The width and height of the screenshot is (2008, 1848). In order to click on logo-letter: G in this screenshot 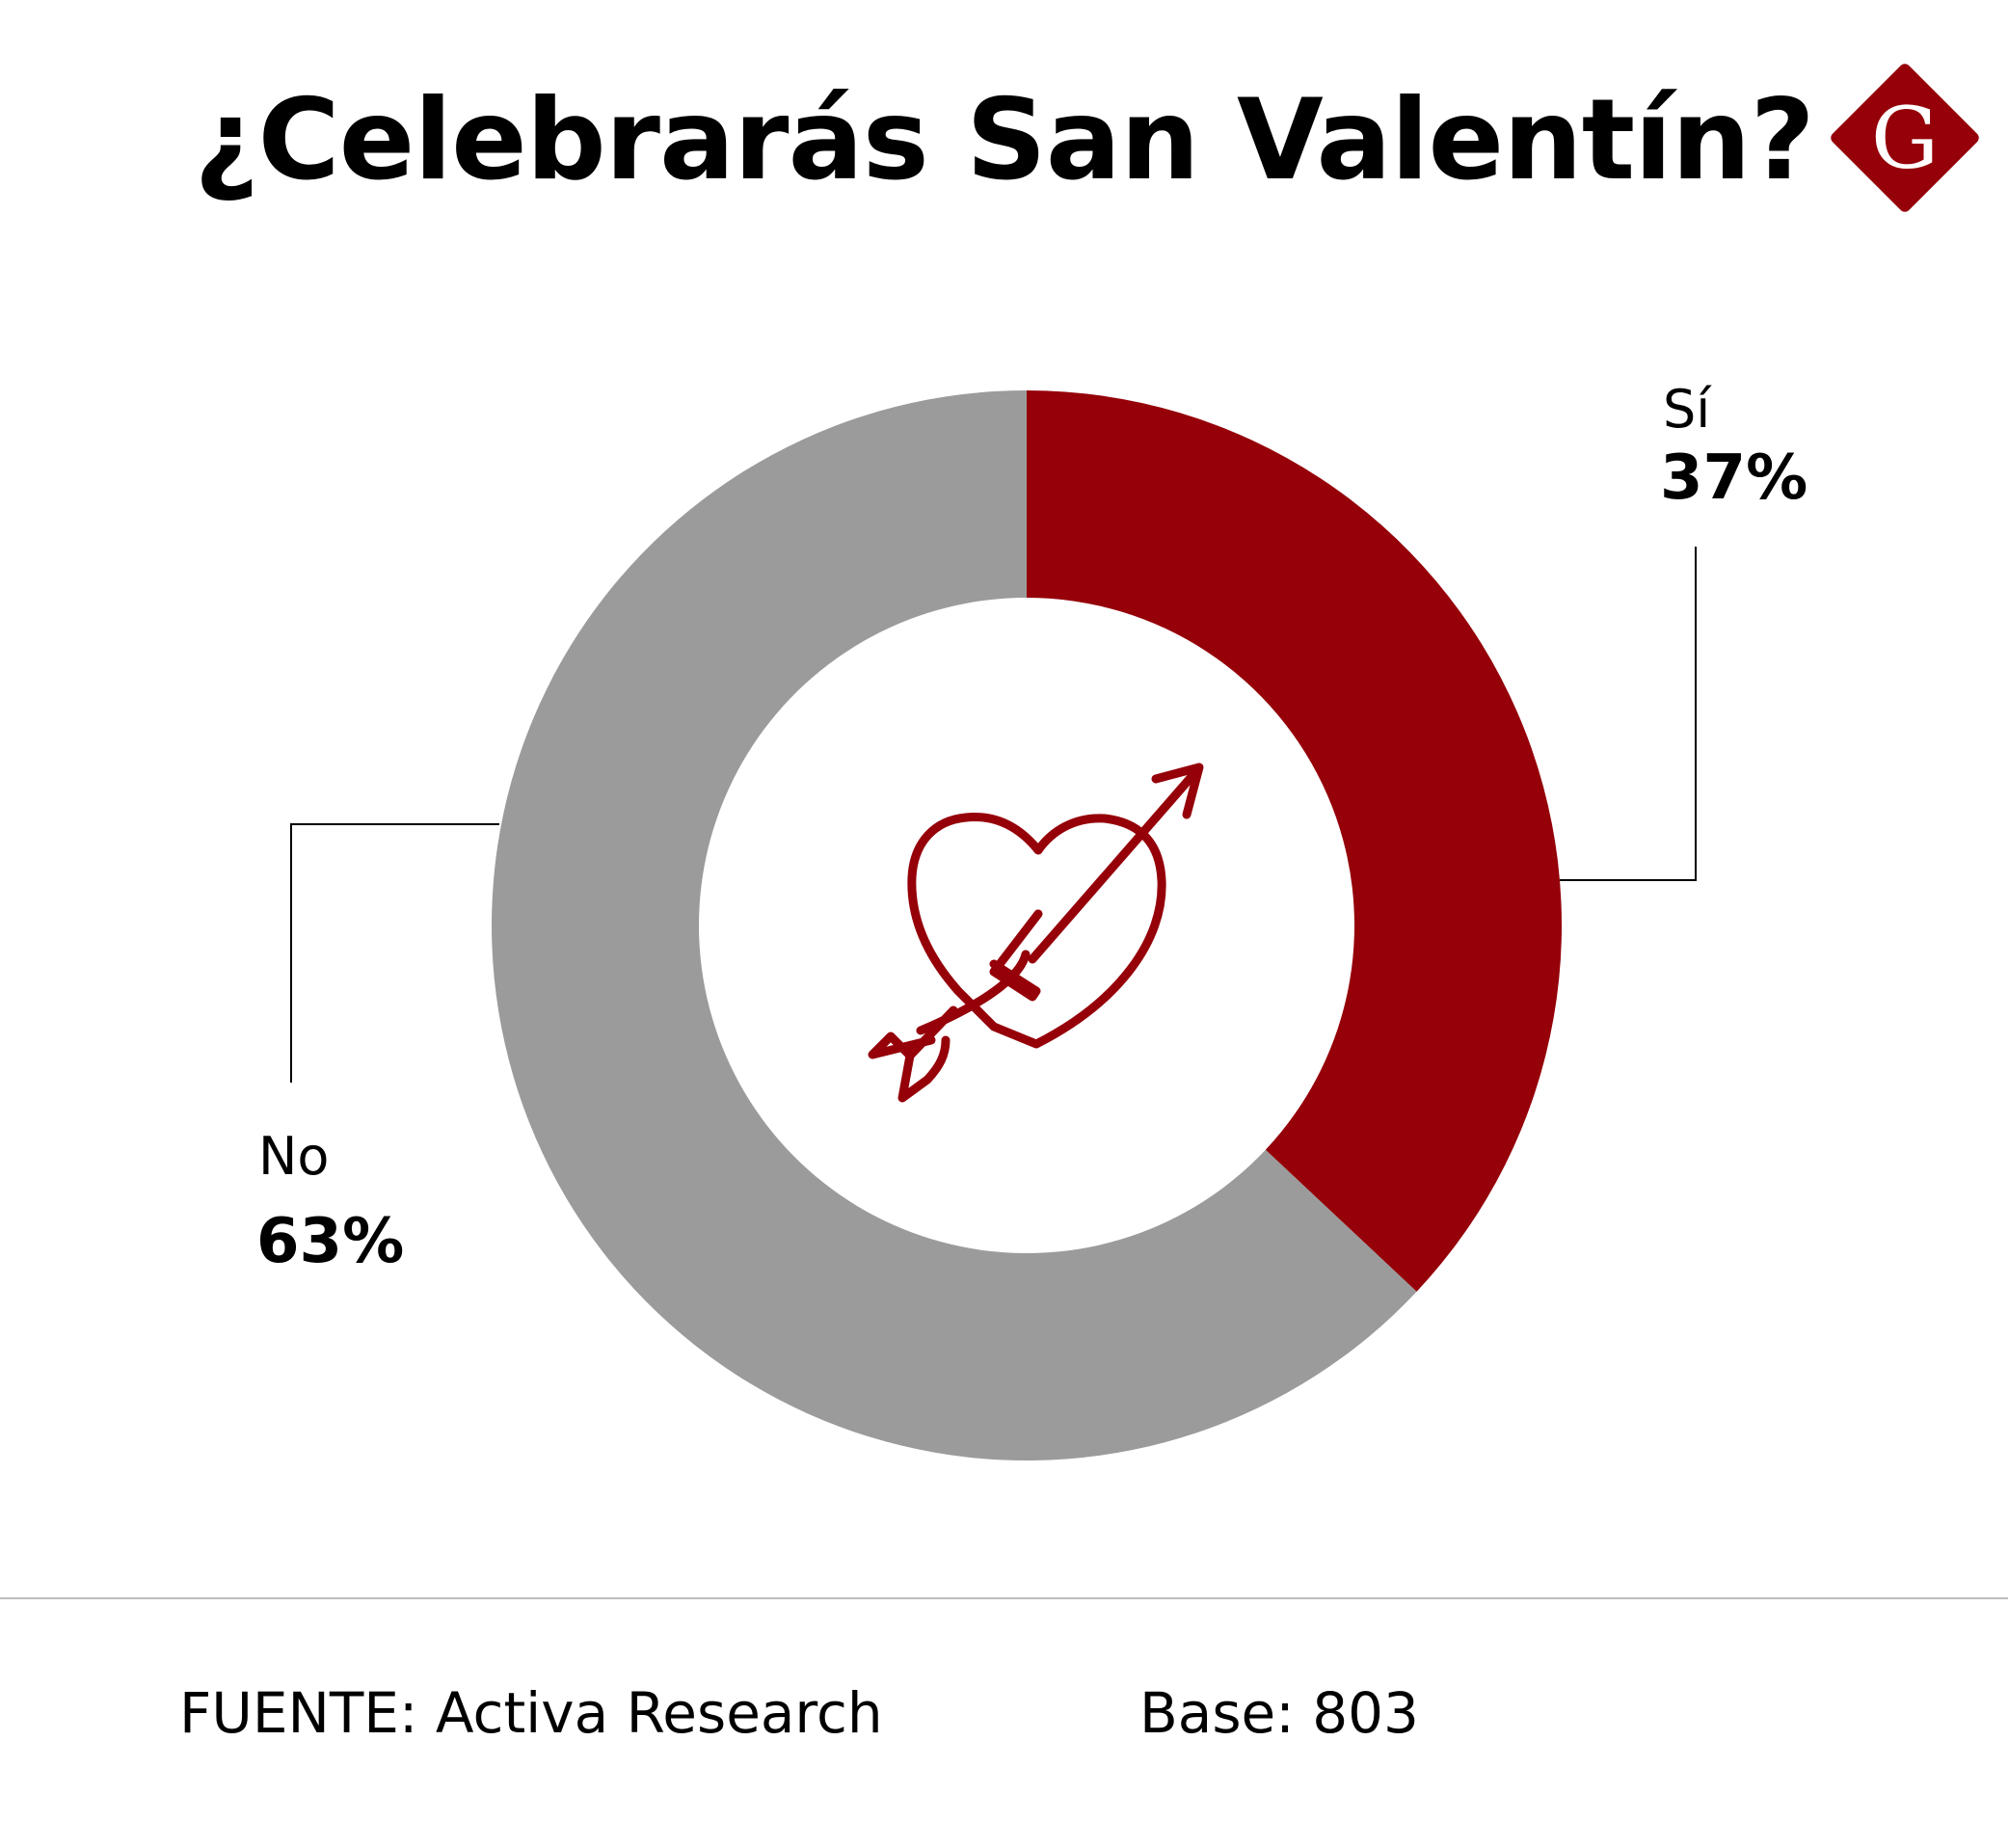, I will do `click(1905, 139)`.